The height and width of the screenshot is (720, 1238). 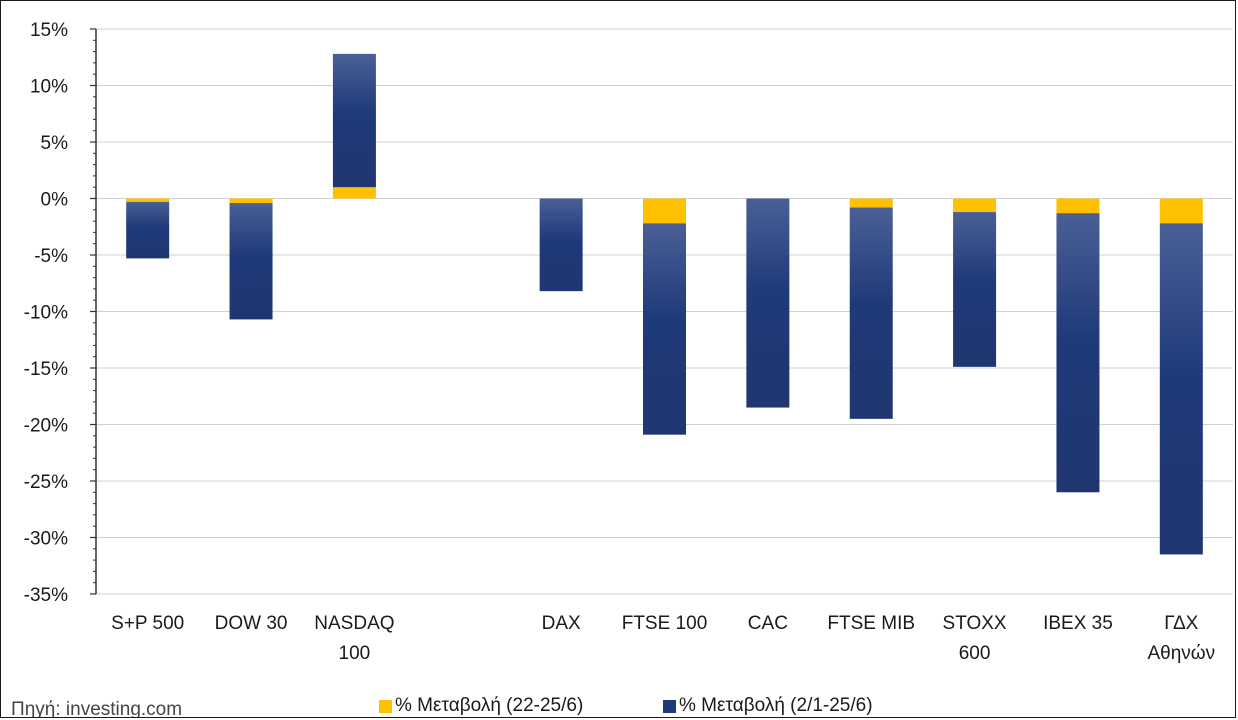 I want to click on y-tick-label: -35%, so click(x=46, y=595).